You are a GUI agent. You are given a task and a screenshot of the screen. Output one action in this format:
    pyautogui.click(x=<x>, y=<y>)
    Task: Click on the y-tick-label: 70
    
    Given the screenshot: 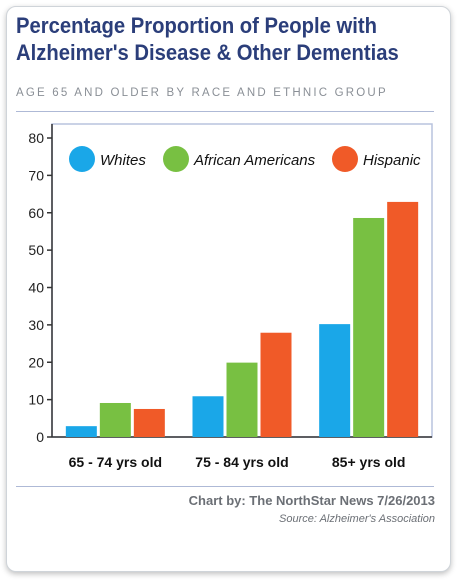 What is the action you would take?
    pyautogui.click(x=36, y=175)
    